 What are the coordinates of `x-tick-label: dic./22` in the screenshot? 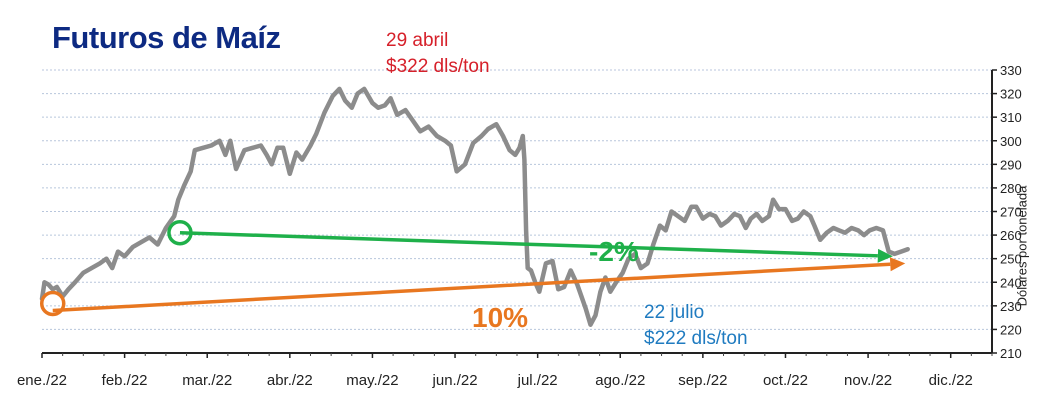 It's located at (951, 380).